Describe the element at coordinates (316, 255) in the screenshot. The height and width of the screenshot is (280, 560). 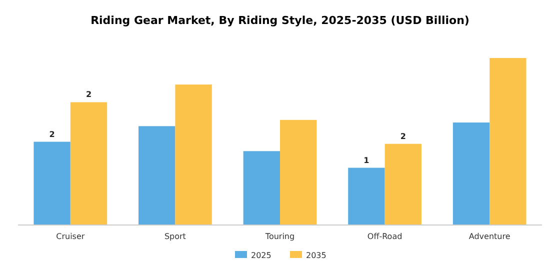
I see `legend-label: 2035` at that location.